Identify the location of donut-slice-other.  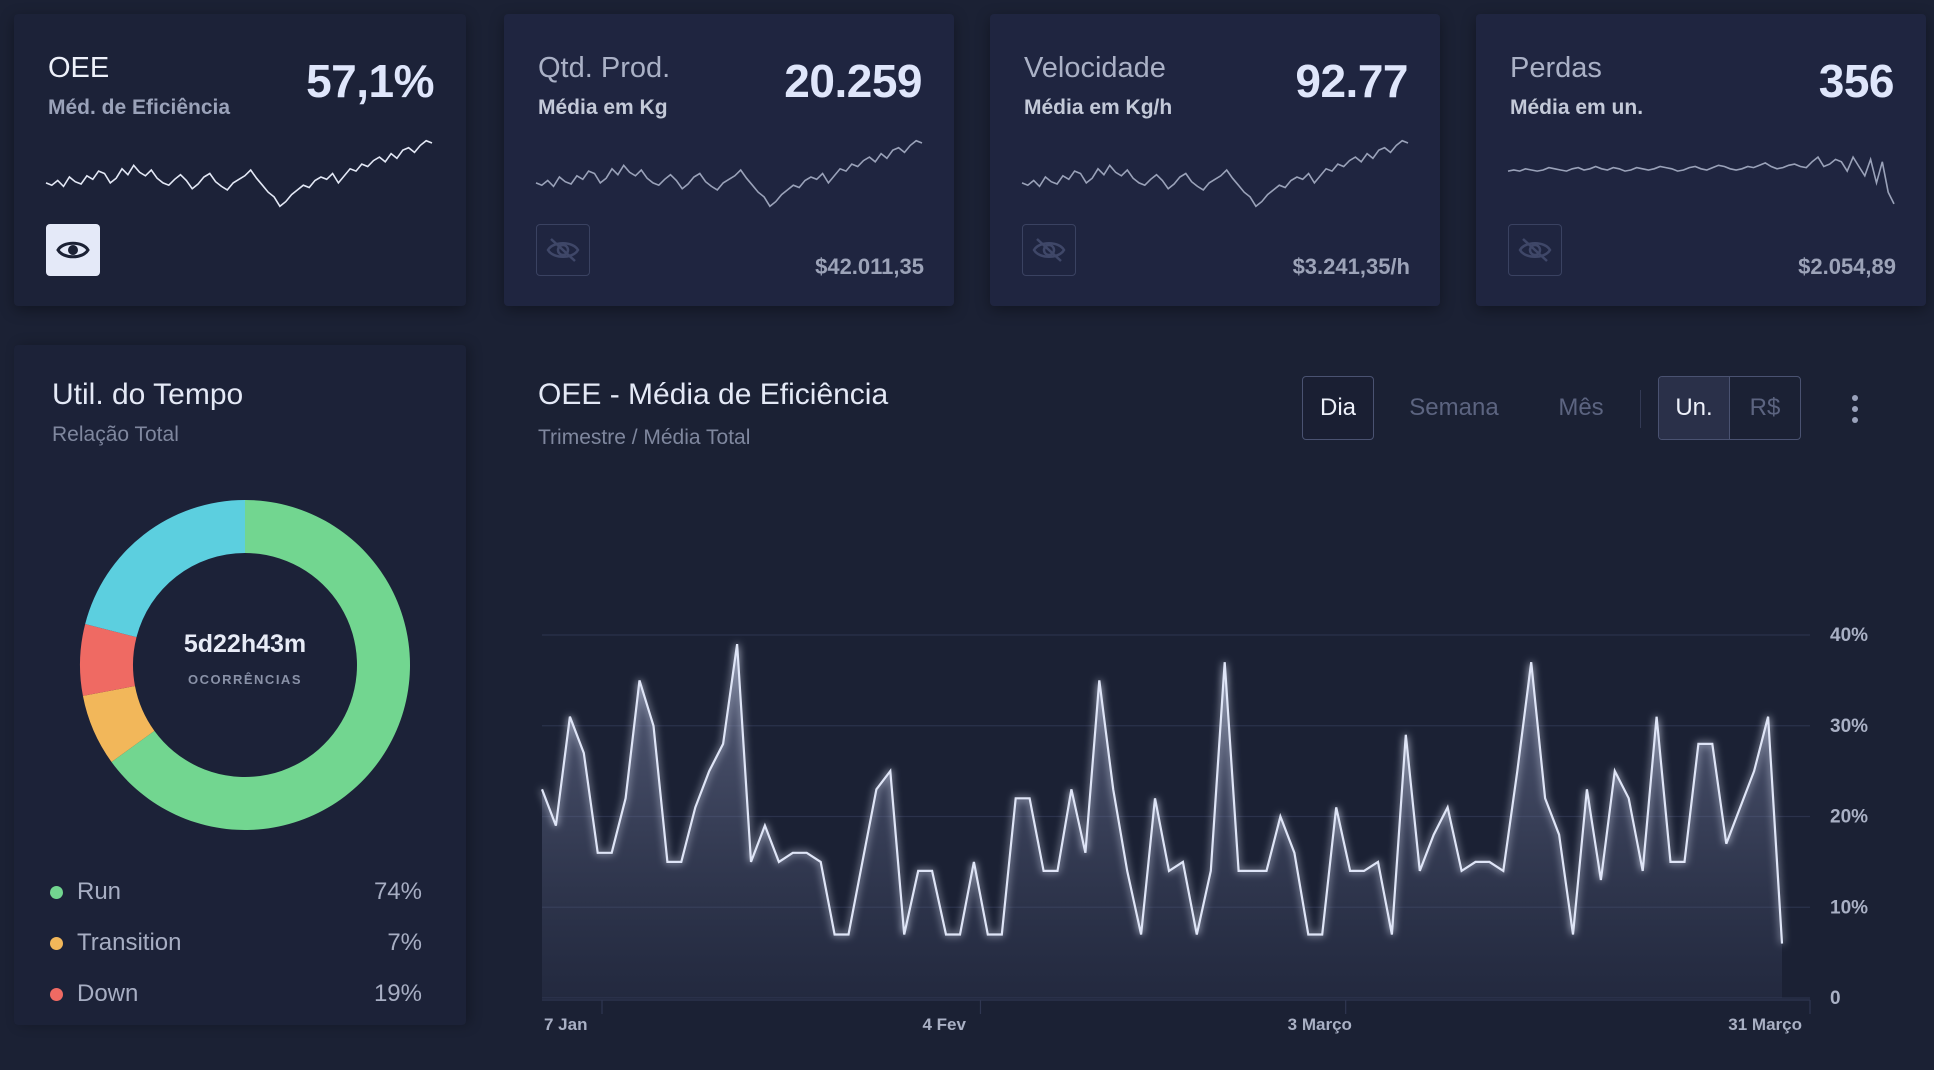
(165, 569).